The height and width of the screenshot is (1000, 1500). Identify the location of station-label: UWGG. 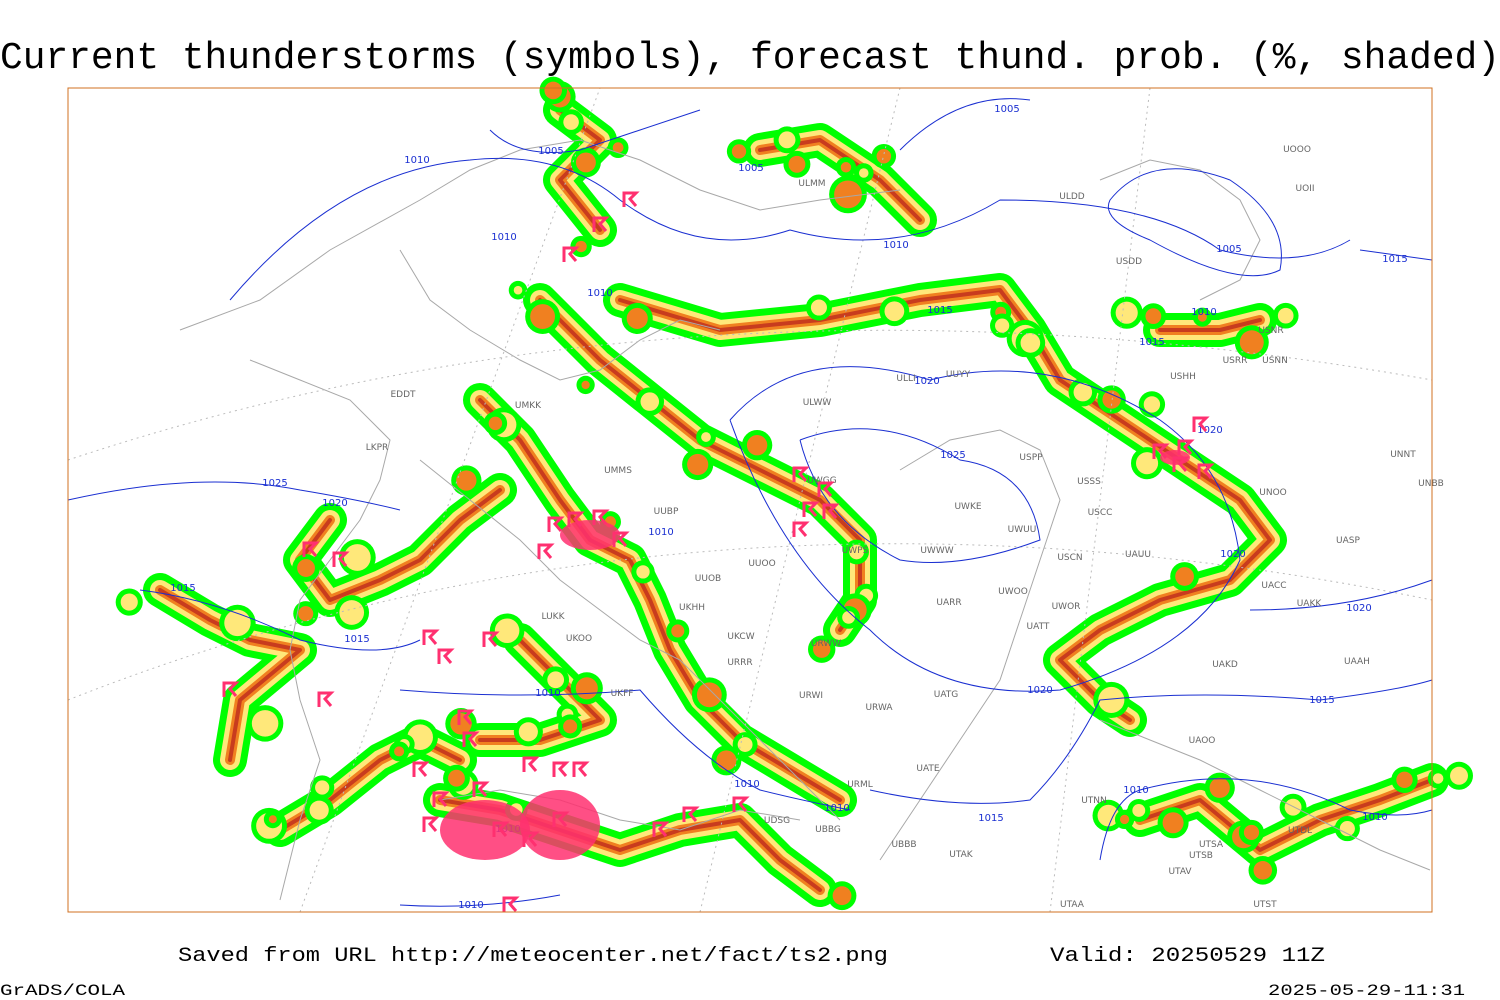
(821, 481).